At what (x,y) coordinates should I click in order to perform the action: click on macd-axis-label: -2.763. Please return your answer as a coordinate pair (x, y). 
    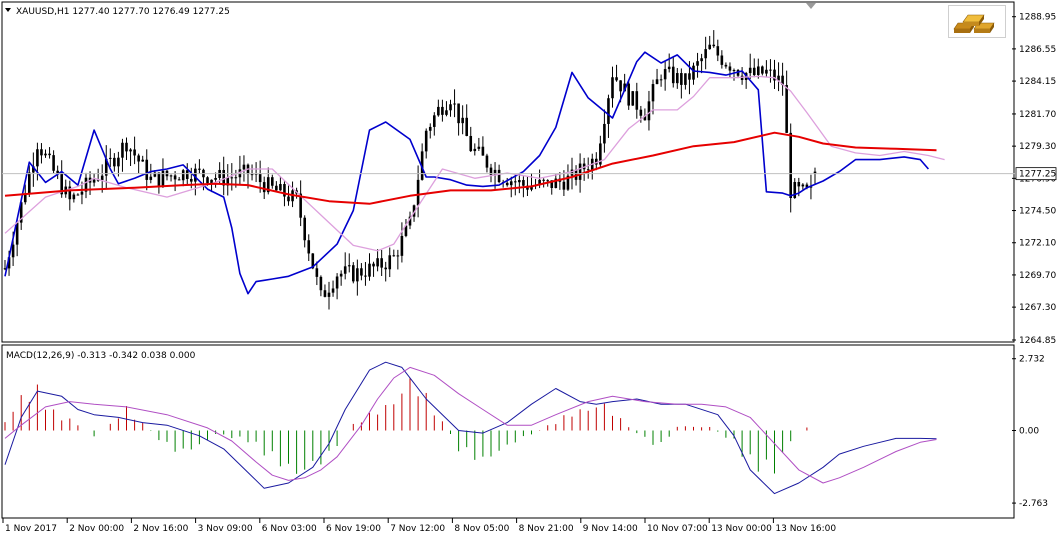
    Looking at the image, I should click on (1033, 504).